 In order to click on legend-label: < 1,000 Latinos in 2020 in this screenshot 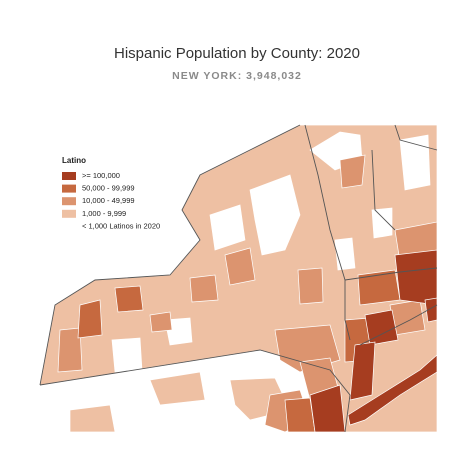, I will do `click(121, 225)`.